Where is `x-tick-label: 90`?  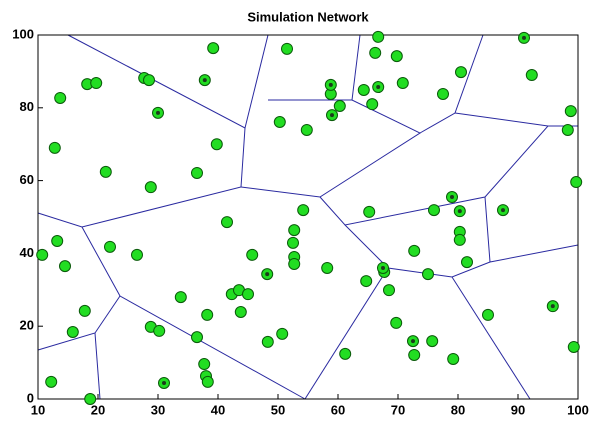
x-tick-label: 90 is located at coordinates (518, 409).